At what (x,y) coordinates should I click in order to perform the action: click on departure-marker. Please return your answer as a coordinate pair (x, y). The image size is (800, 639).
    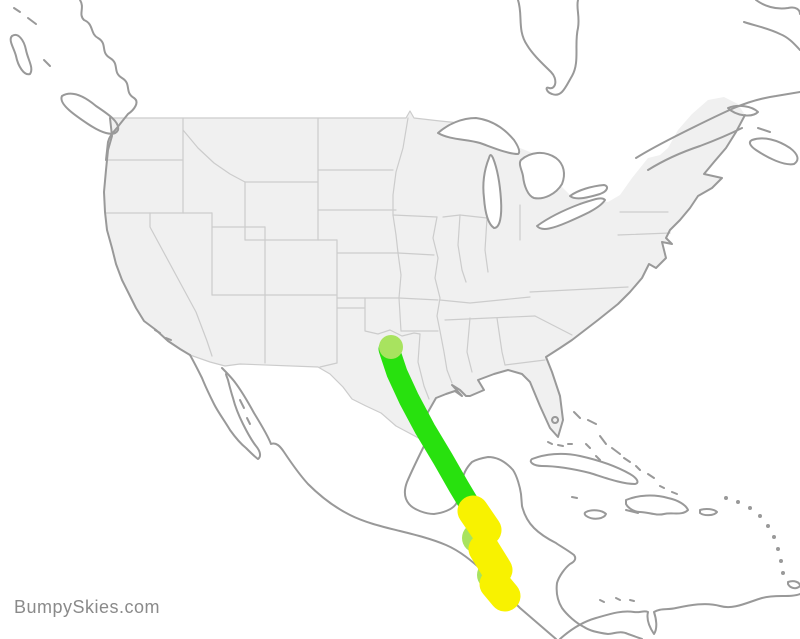
    Looking at the image, I should click on (391, 347).